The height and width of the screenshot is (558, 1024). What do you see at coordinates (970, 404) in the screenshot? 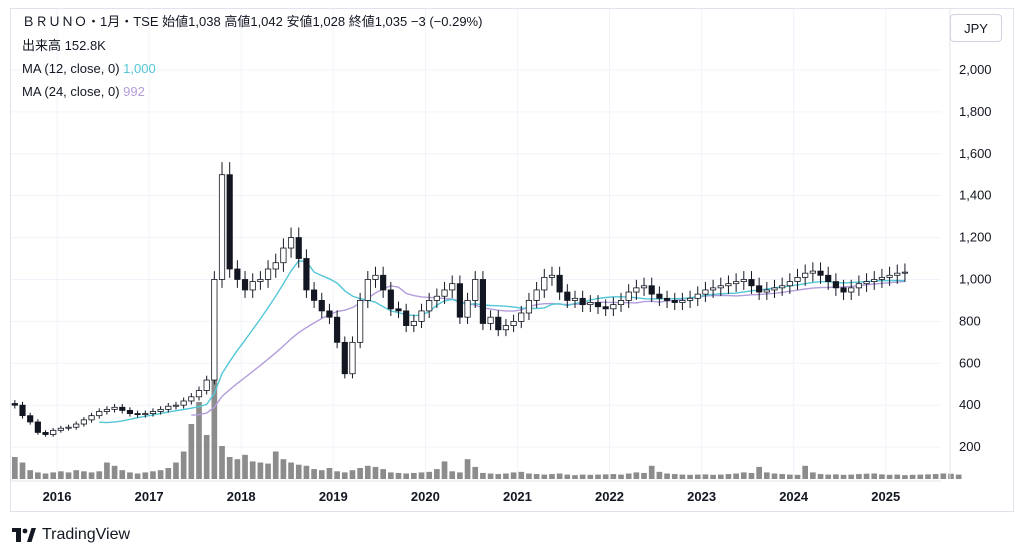
I see `y-tick-label: 400` at bounding box center [970, 404].